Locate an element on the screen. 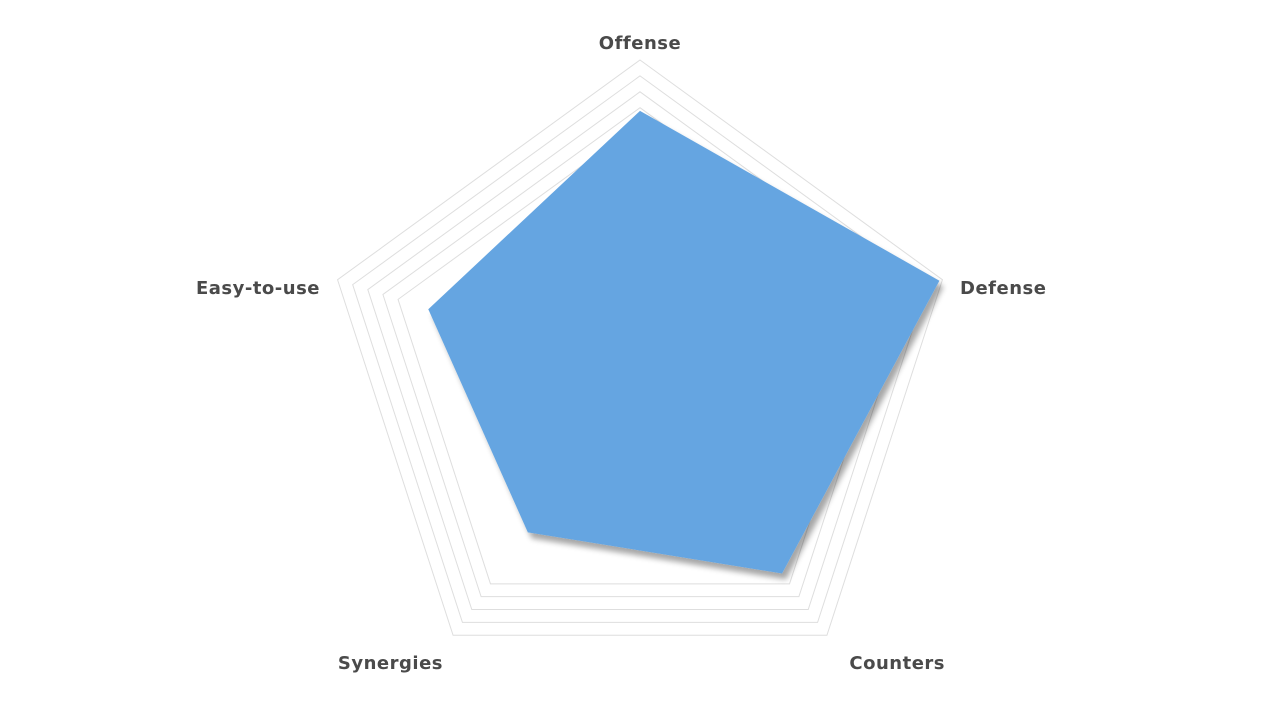 Image resolution: width=1280 pixels, height=720 pixels. axis-label-easy-to-use: Easy-to-use is located at coordinates (258, 288).